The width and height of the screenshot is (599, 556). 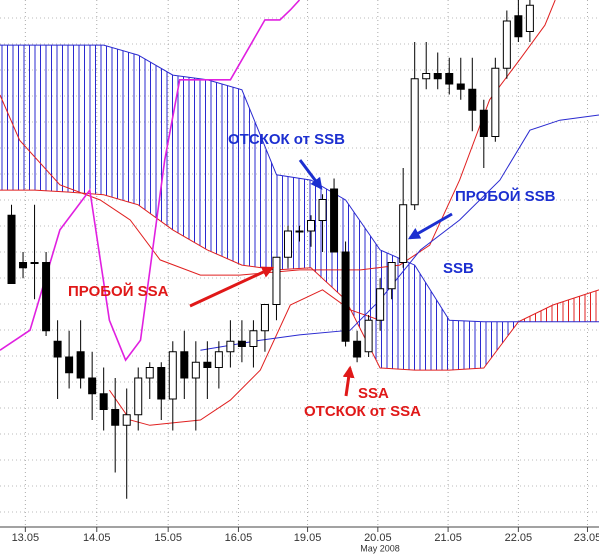 What do you see at coordinates (97, 538) in the screenshot?
I see `x-tick-label: 14.05` at bounding box center [97, 538].